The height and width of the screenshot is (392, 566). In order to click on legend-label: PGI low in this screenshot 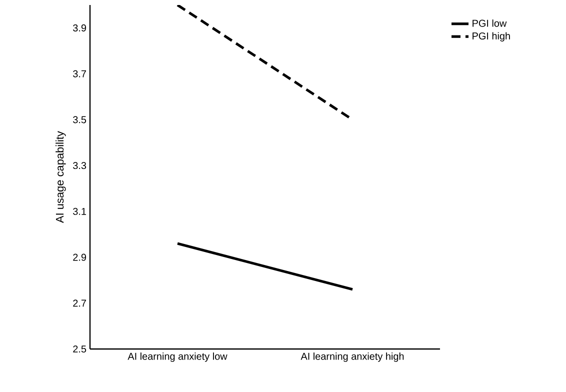, I will do `click(489, 23)`.